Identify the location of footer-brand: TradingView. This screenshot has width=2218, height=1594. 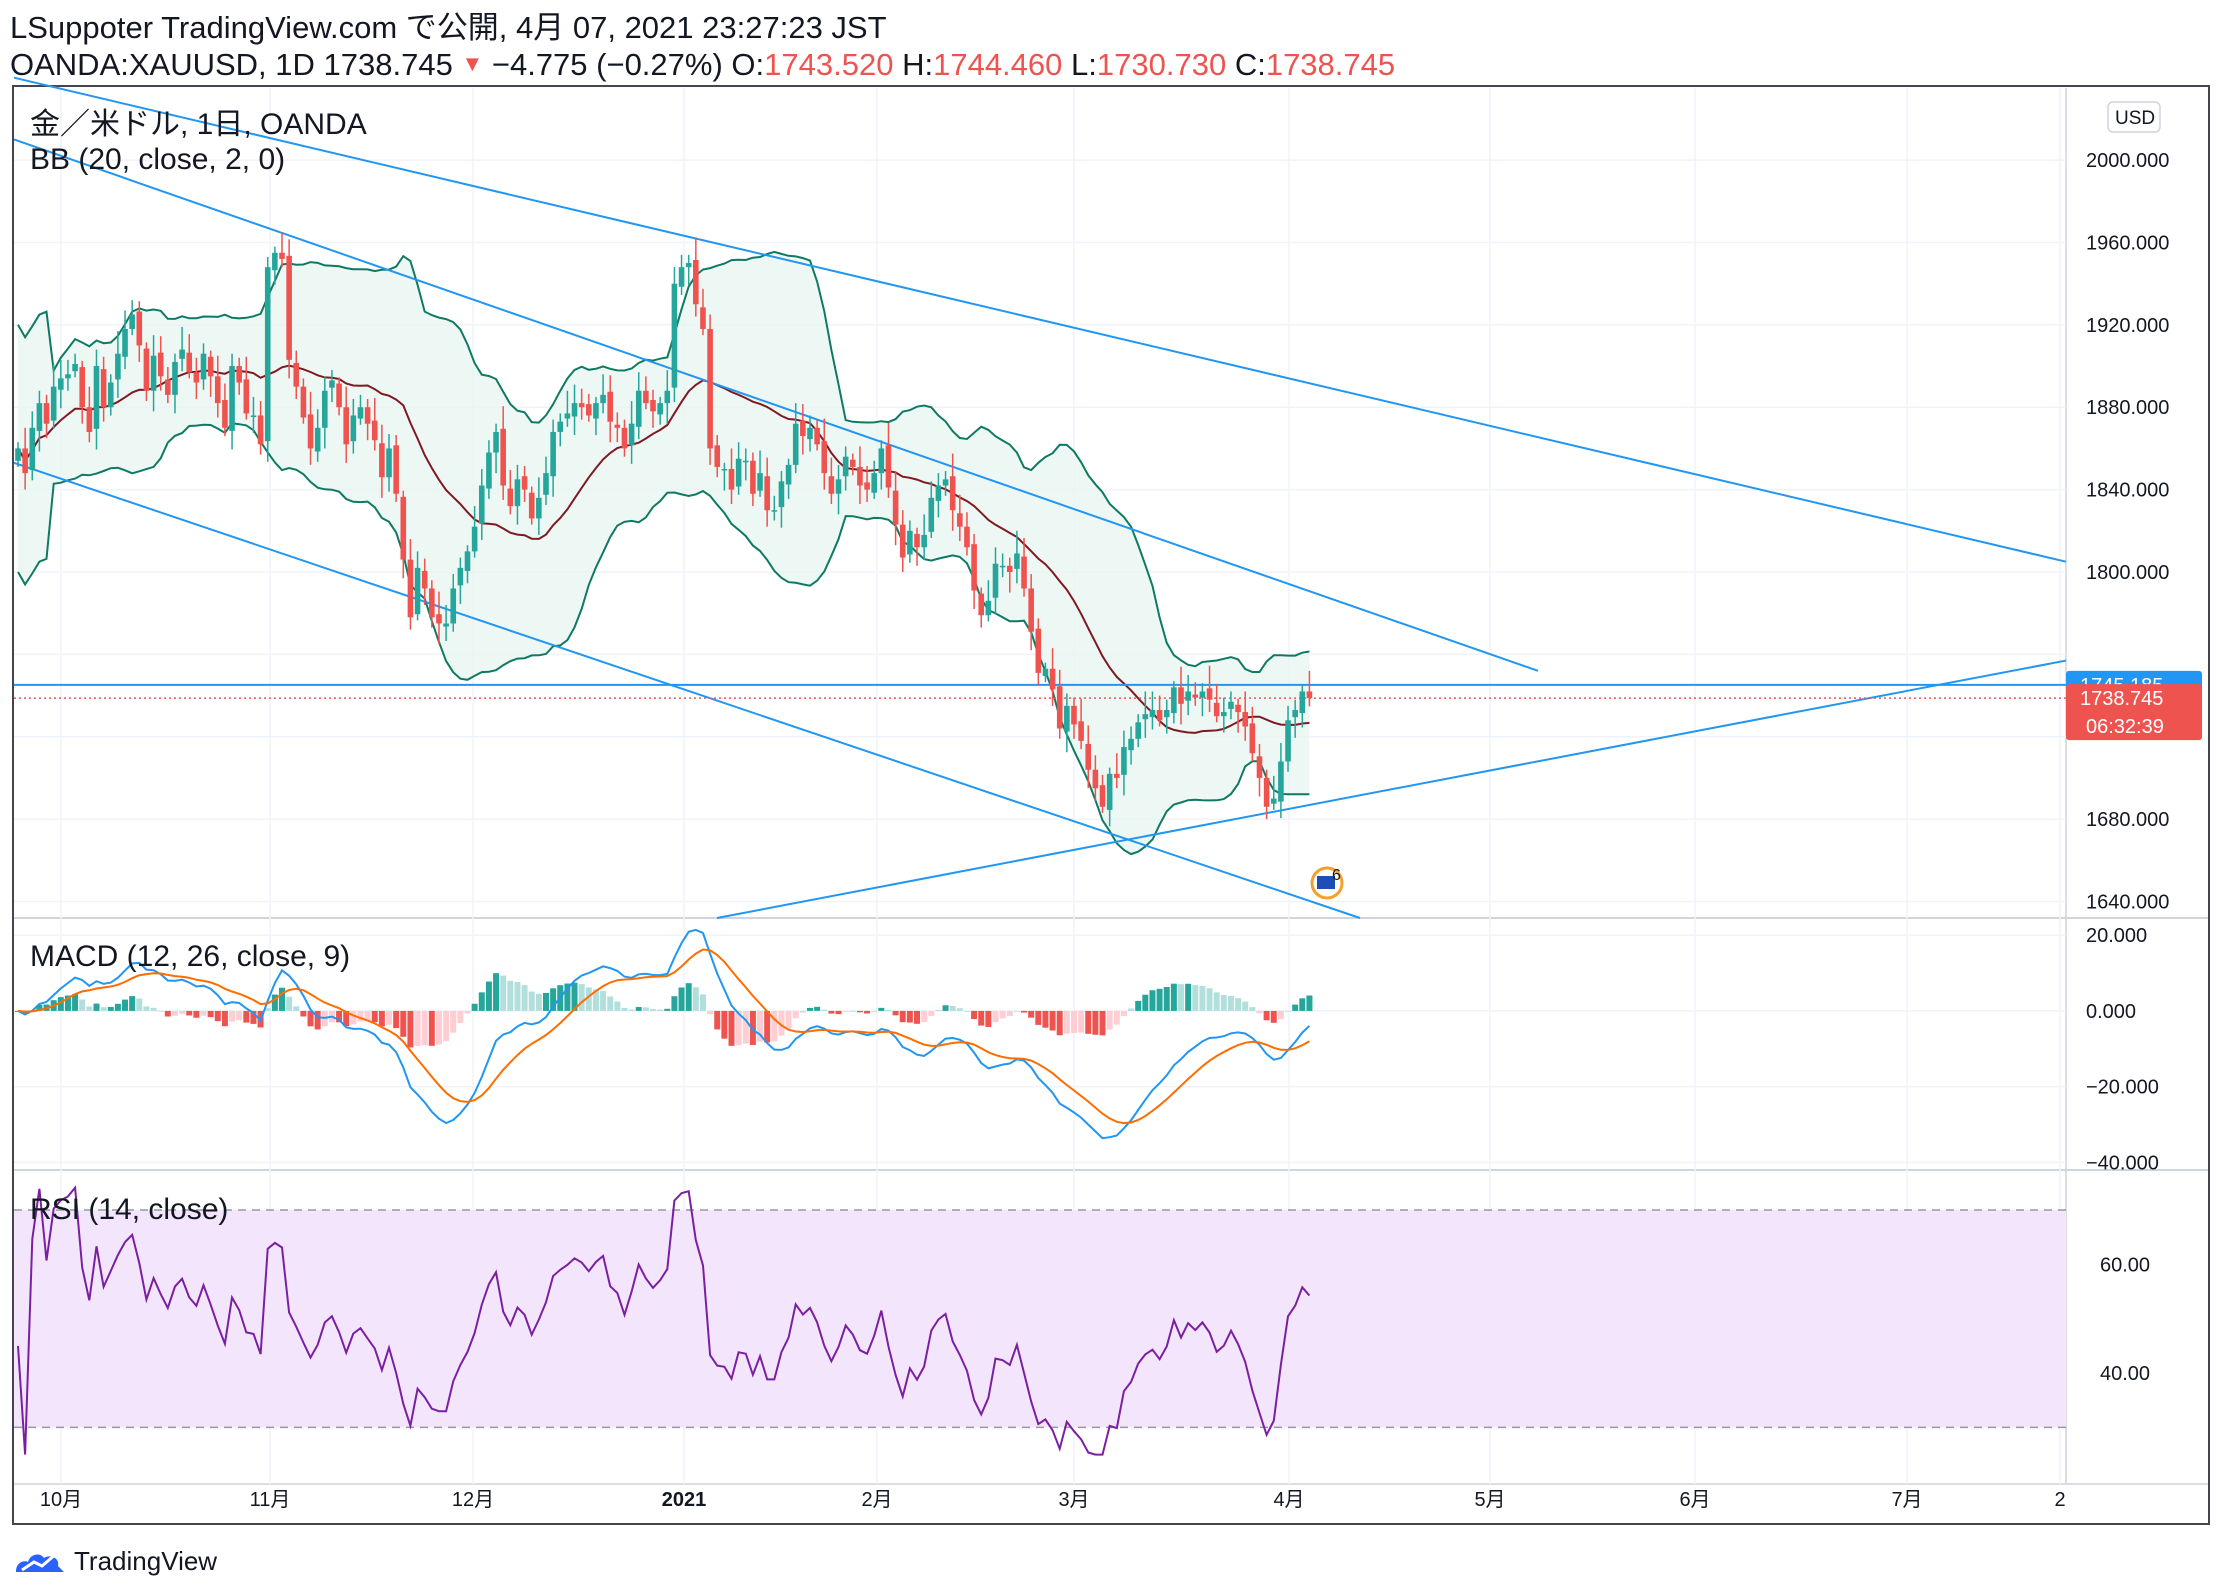
(115, 1561).